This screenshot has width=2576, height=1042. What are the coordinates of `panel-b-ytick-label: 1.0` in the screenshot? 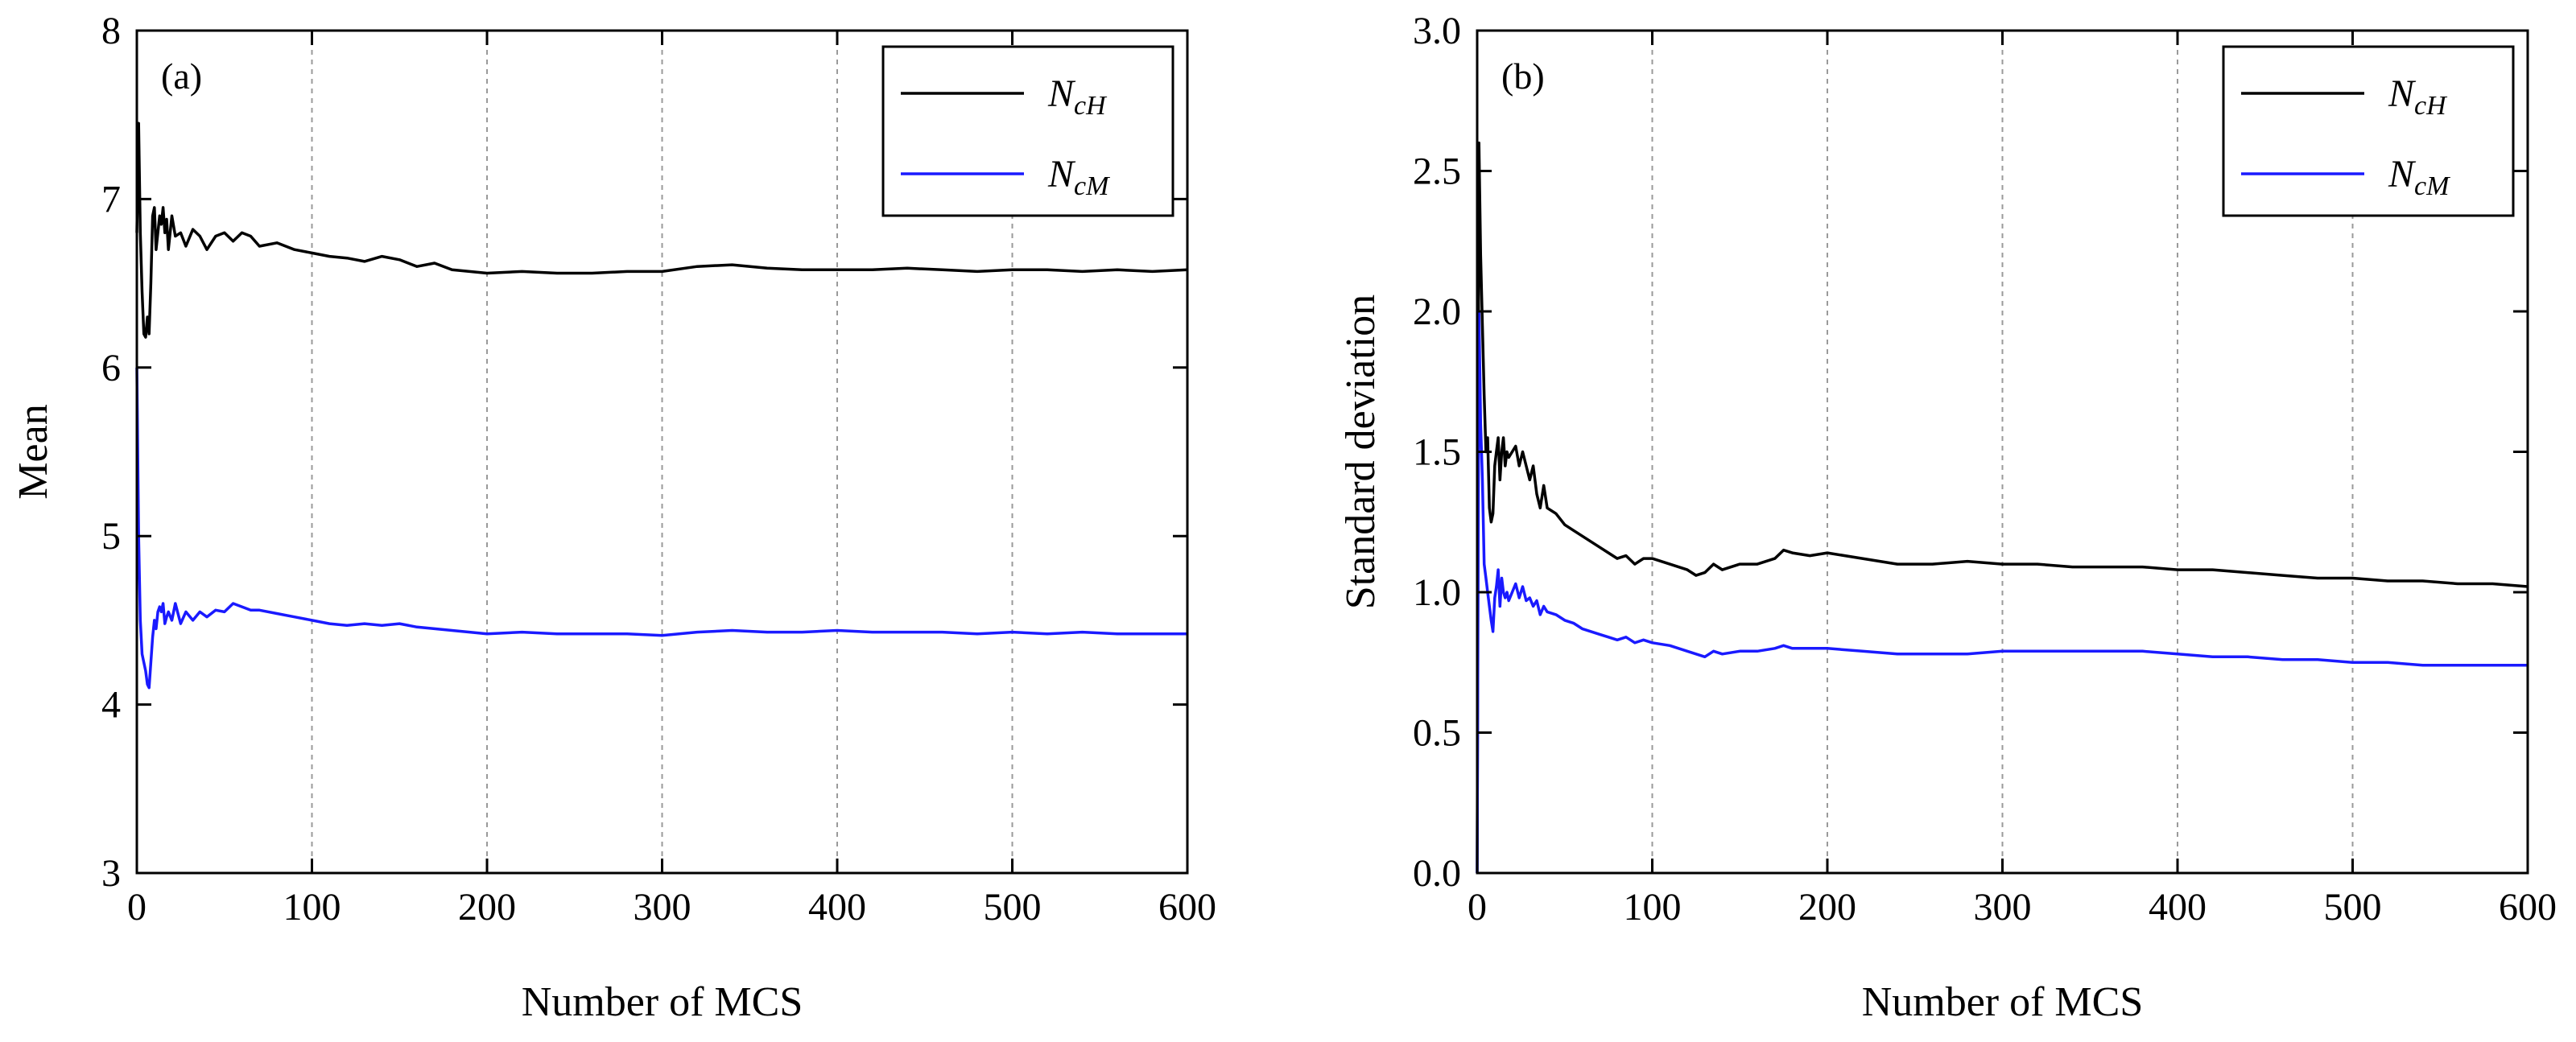 It's located at (1437, 592).